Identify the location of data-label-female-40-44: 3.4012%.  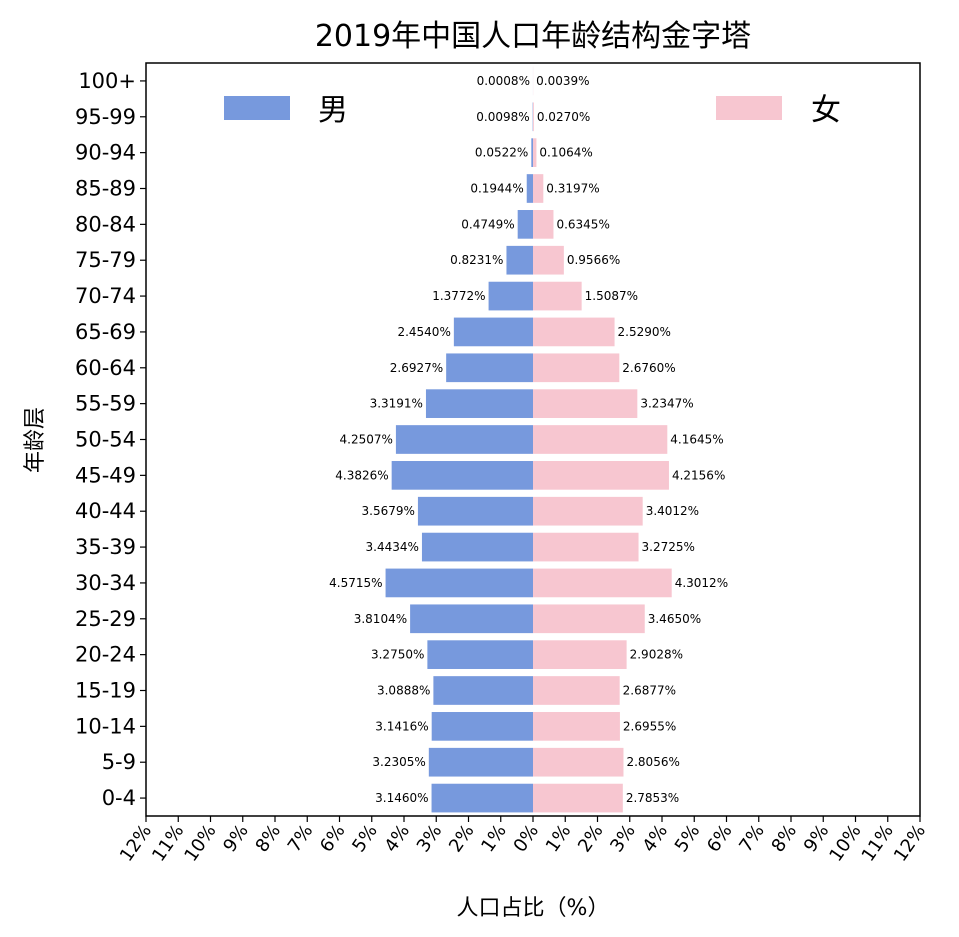
(672, 511).